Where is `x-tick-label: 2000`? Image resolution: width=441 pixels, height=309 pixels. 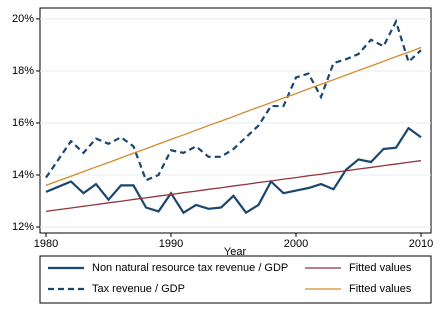 x-tick-label: 2000 is located at coordinates (296, 244).